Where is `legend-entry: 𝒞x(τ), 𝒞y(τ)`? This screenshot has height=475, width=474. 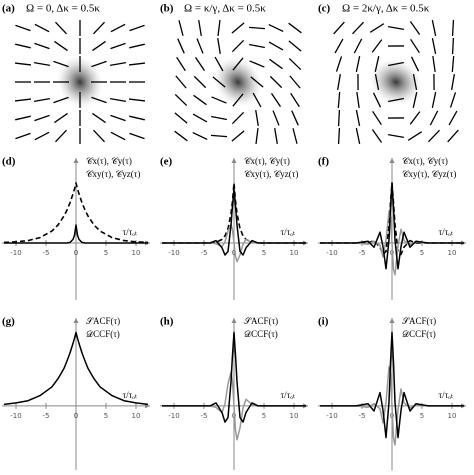 legend-entry: 𝒞x(τ), 𝒞y(τ) is located at coordinates (267, 161).